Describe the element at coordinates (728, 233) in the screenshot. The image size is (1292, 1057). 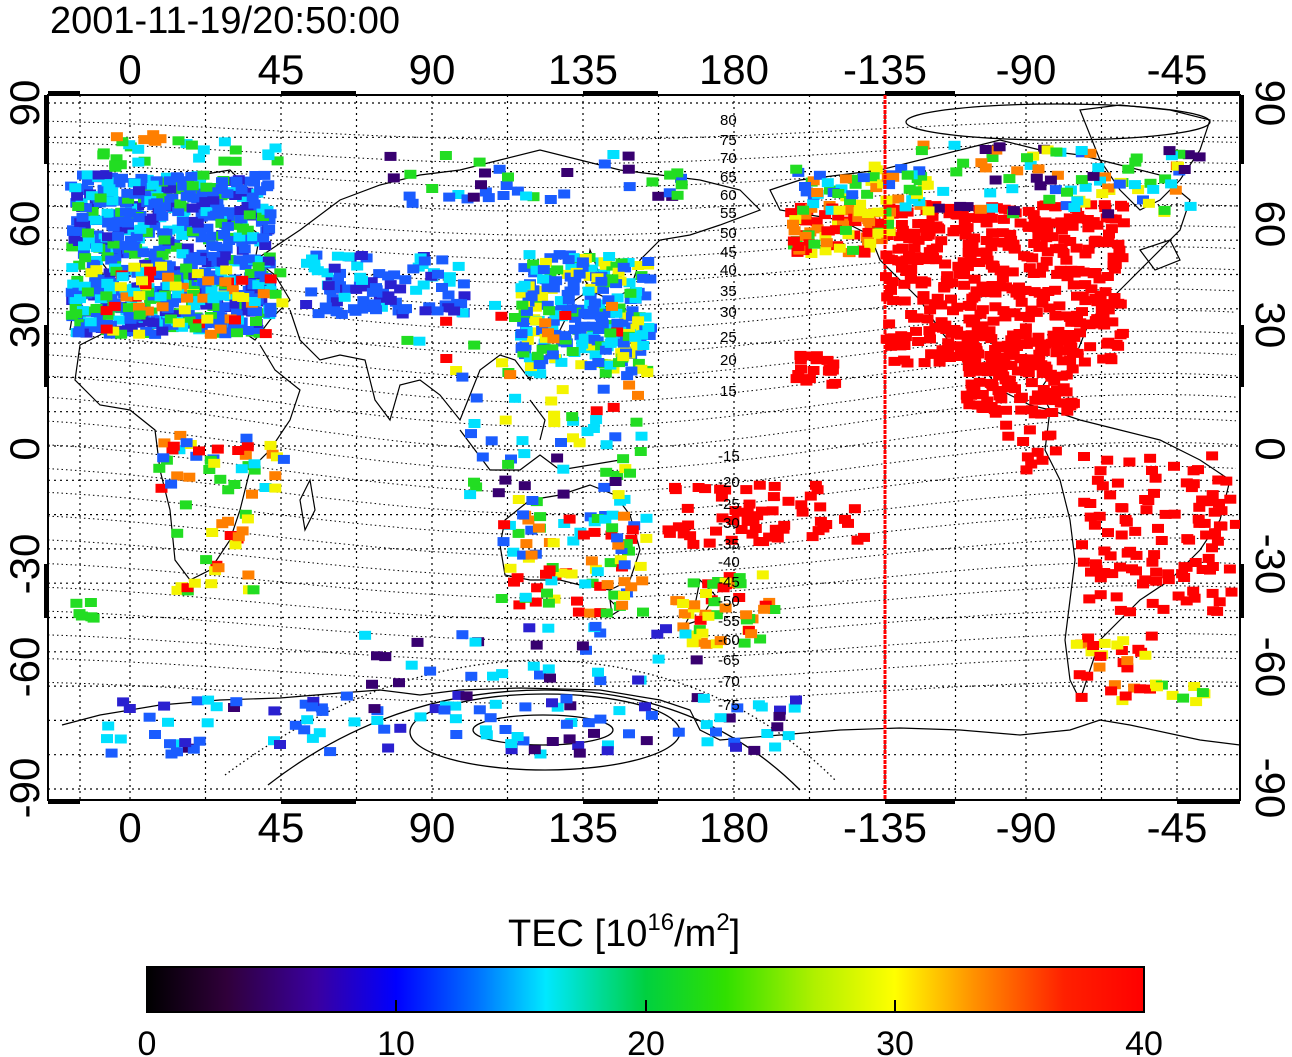
I see `contour-label: 50` at that location.